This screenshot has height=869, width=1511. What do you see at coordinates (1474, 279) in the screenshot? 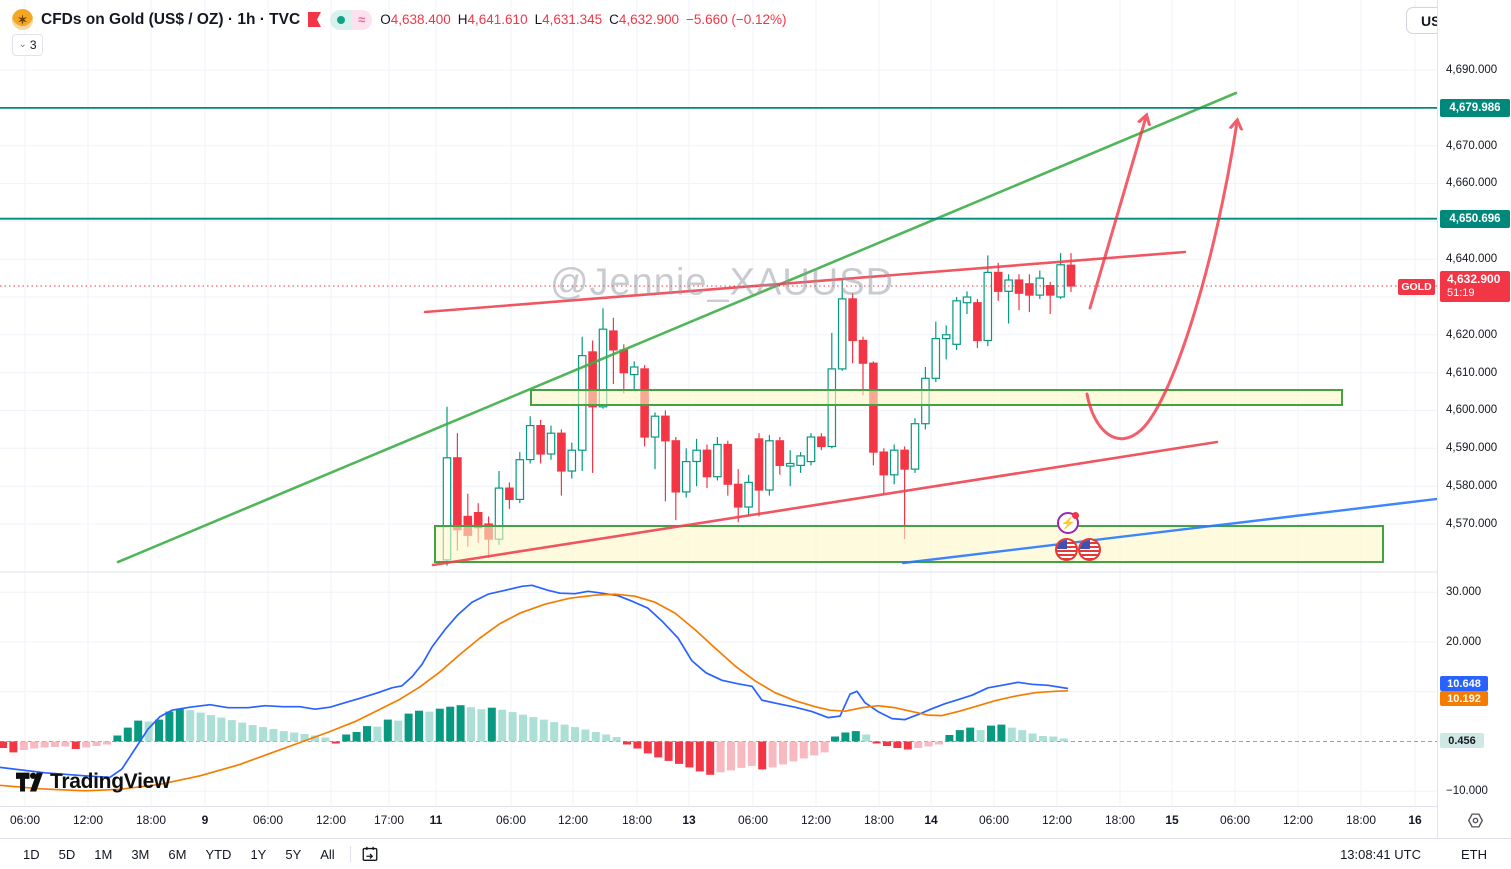
I see `badge-price: 4,632.900` at bounding box center [1474, 279].